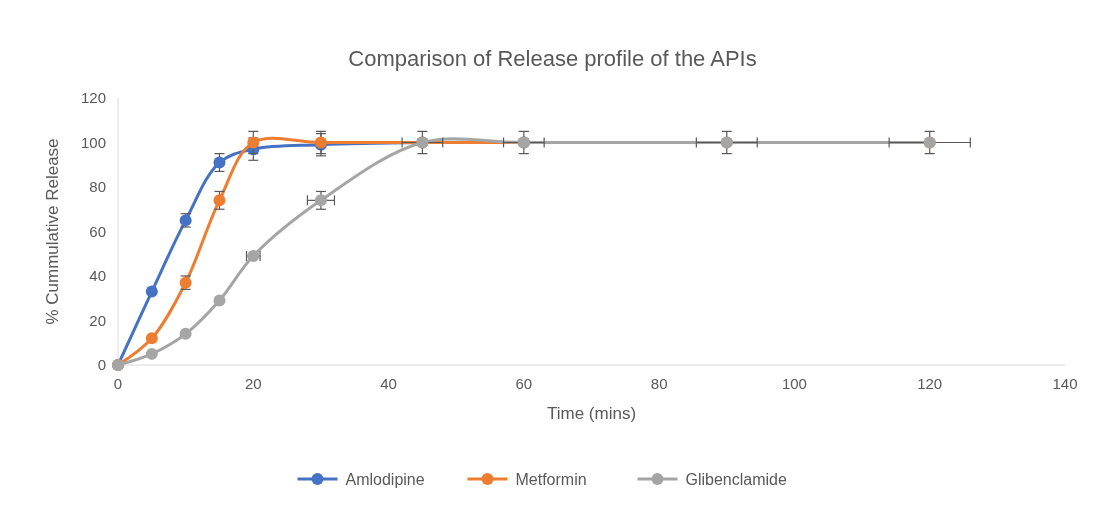  What do you see at coordinates (930, 383) in the screenshot?
I see `x-tick-label: 120` at bounding box center [930, 383].